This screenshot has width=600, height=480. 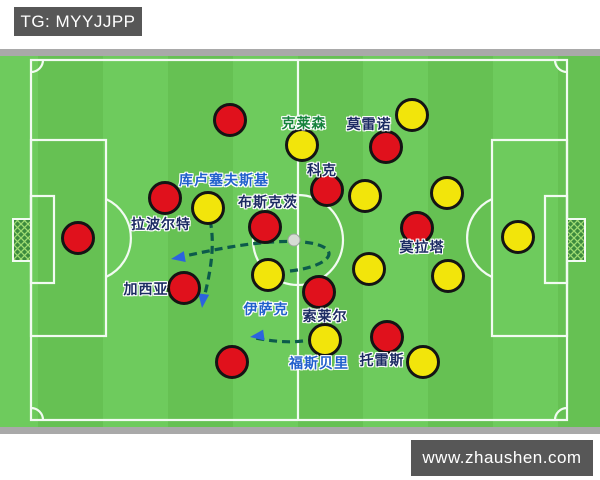 I want to click on corner-arc-bottom-left, so click(x=37, y=413).